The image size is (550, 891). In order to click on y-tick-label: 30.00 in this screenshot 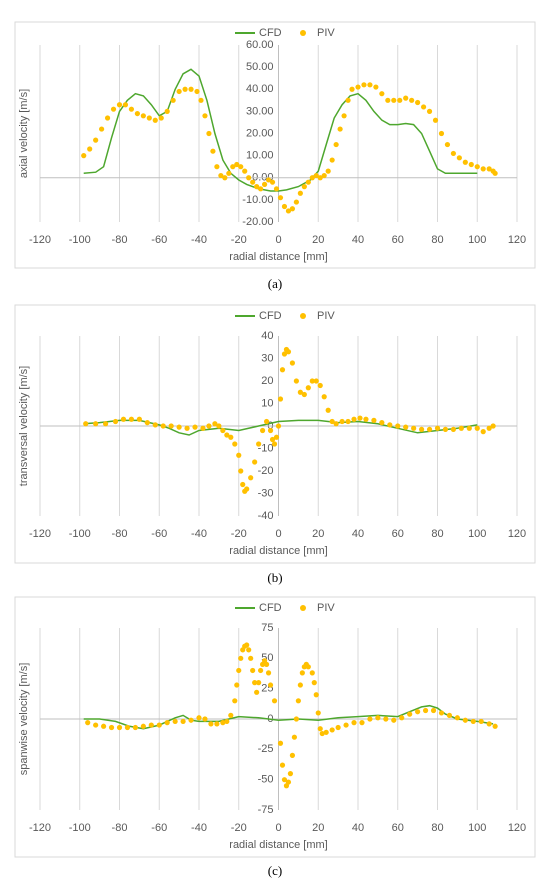, I will do `click(260, 111)`.